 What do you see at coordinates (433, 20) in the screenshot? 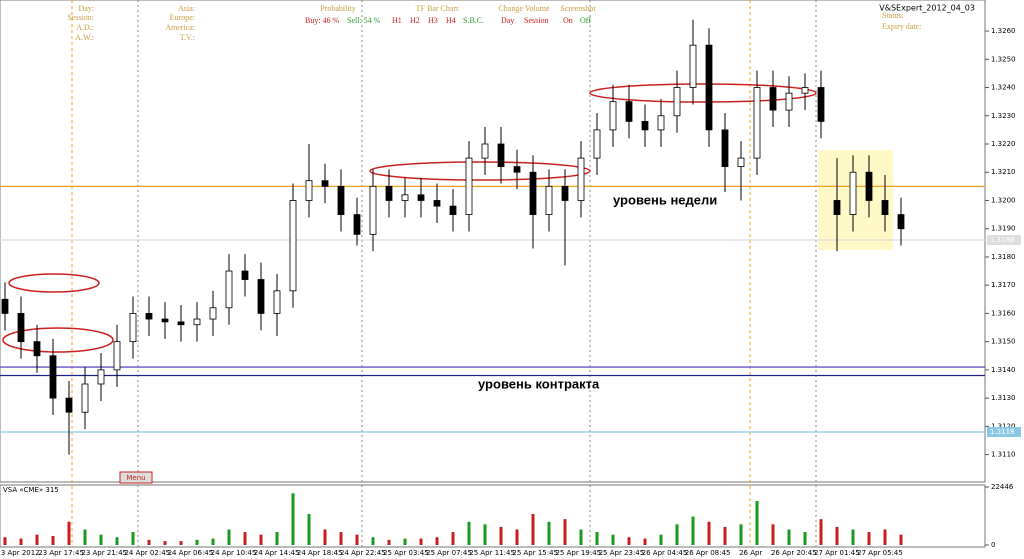
I see `label: H3` at bounding box center [433, 20].